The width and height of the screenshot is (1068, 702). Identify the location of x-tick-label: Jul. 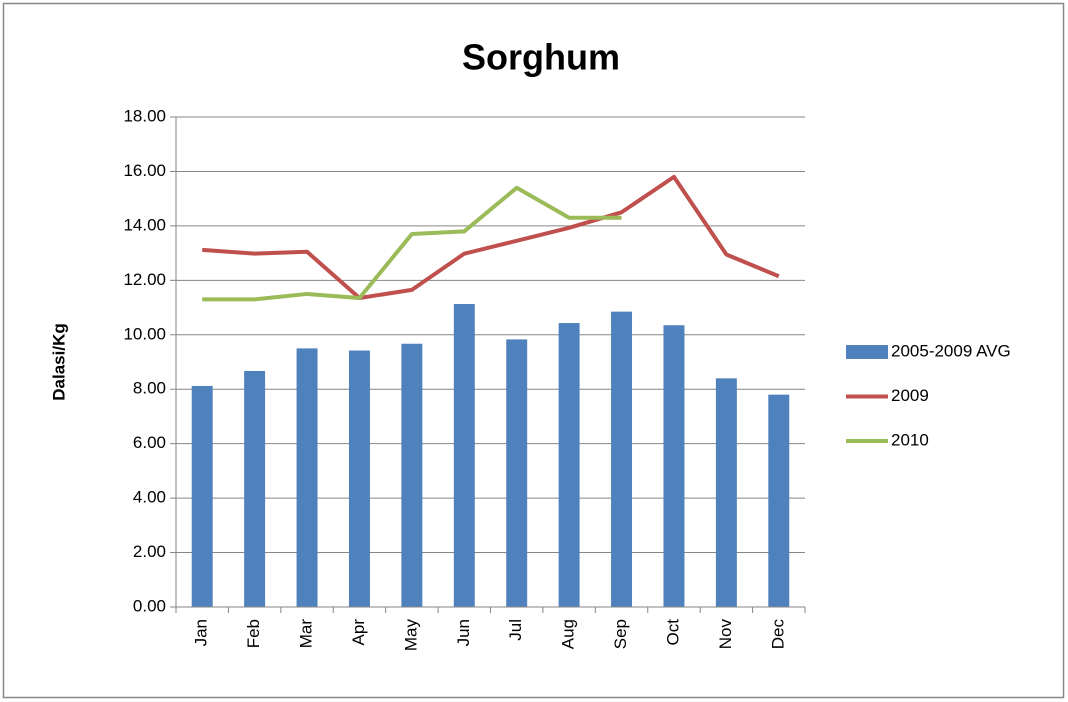
(515, 630).